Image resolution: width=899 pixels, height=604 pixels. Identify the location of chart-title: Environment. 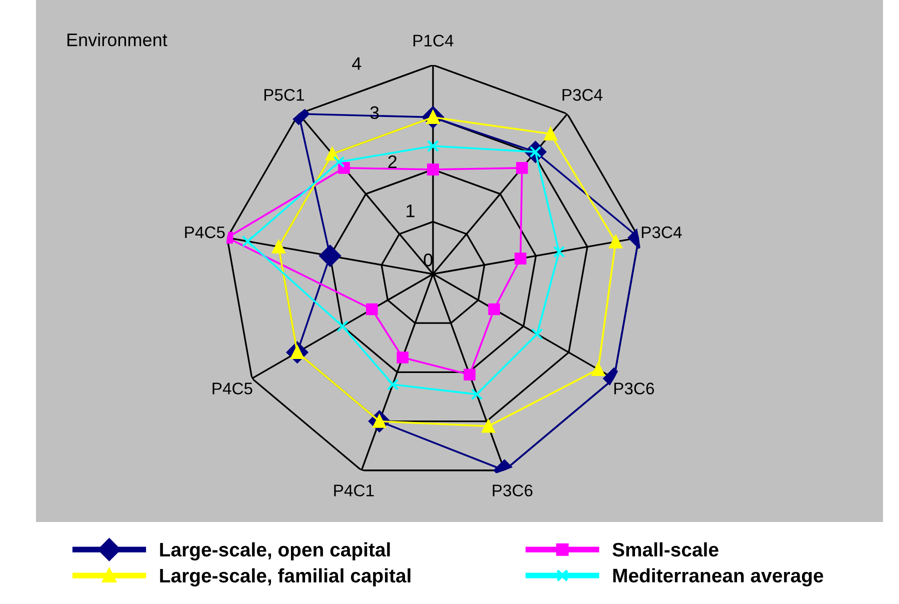
(117, 39).